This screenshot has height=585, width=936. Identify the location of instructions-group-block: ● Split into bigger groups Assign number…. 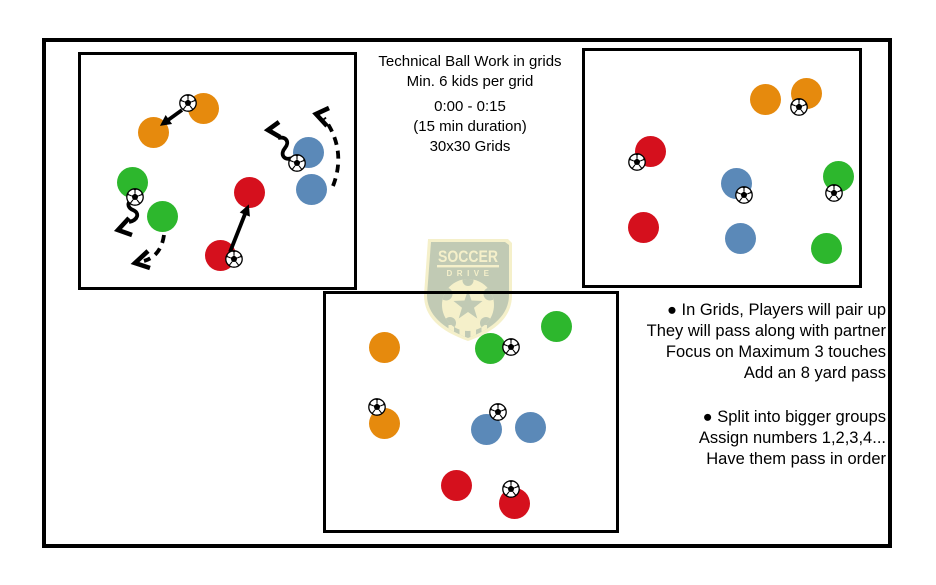
(749, 438).